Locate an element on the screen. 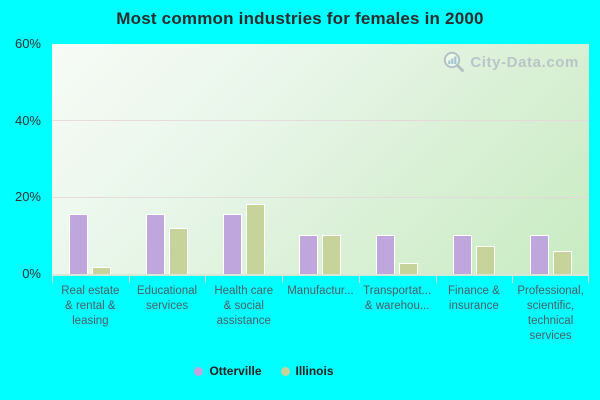 The width and height of the screenshot is (600, 400). legend-label: Otterville is located at coordinates (235, 371).